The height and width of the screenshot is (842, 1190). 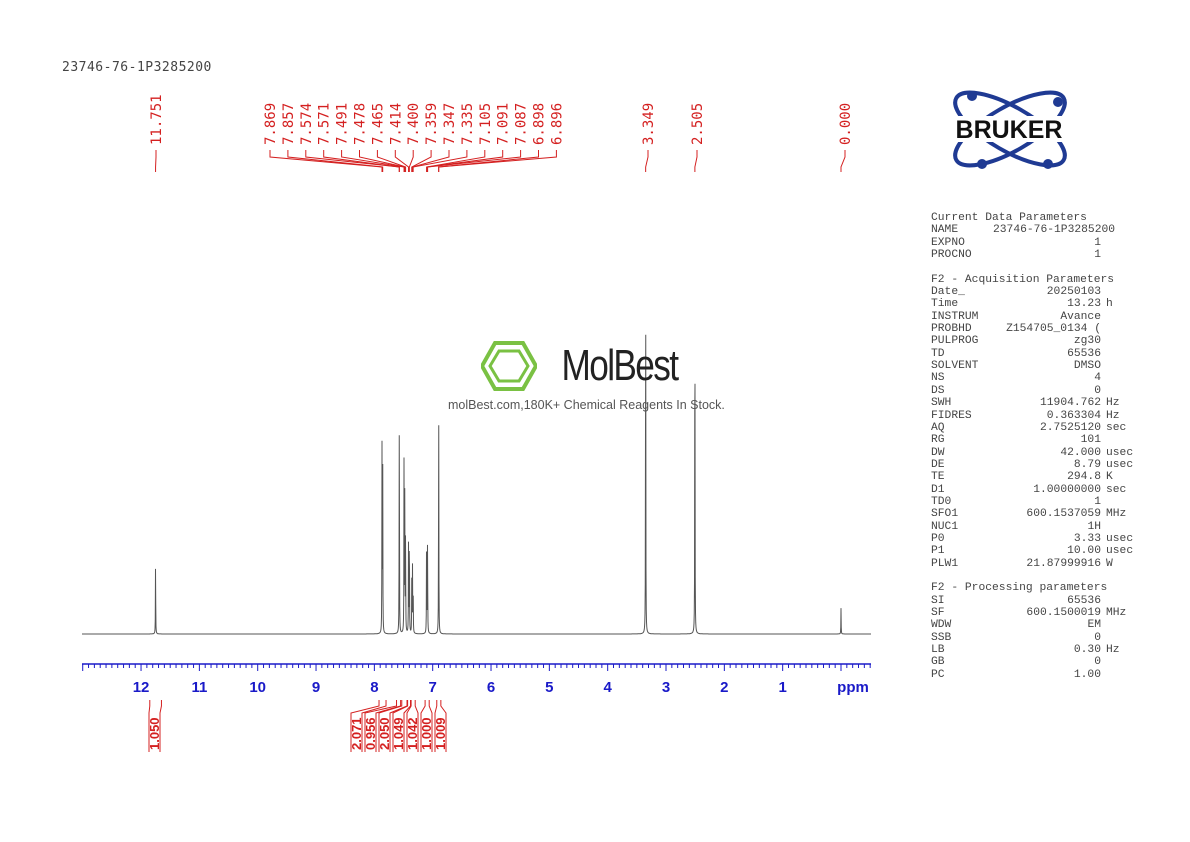 I want to click on parameter-row: NUC1 1H, so click(x=1032, y=527).